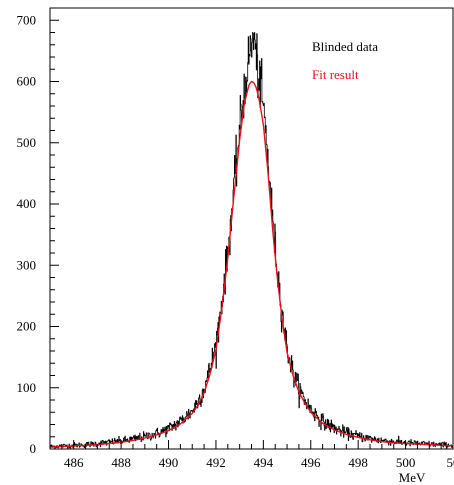 This screenshot has width=454, height=485. What do you see at coordinates (27, 19) in the screenshot?
I see `y-tick-label: 700` at bounding box center [27, 19].